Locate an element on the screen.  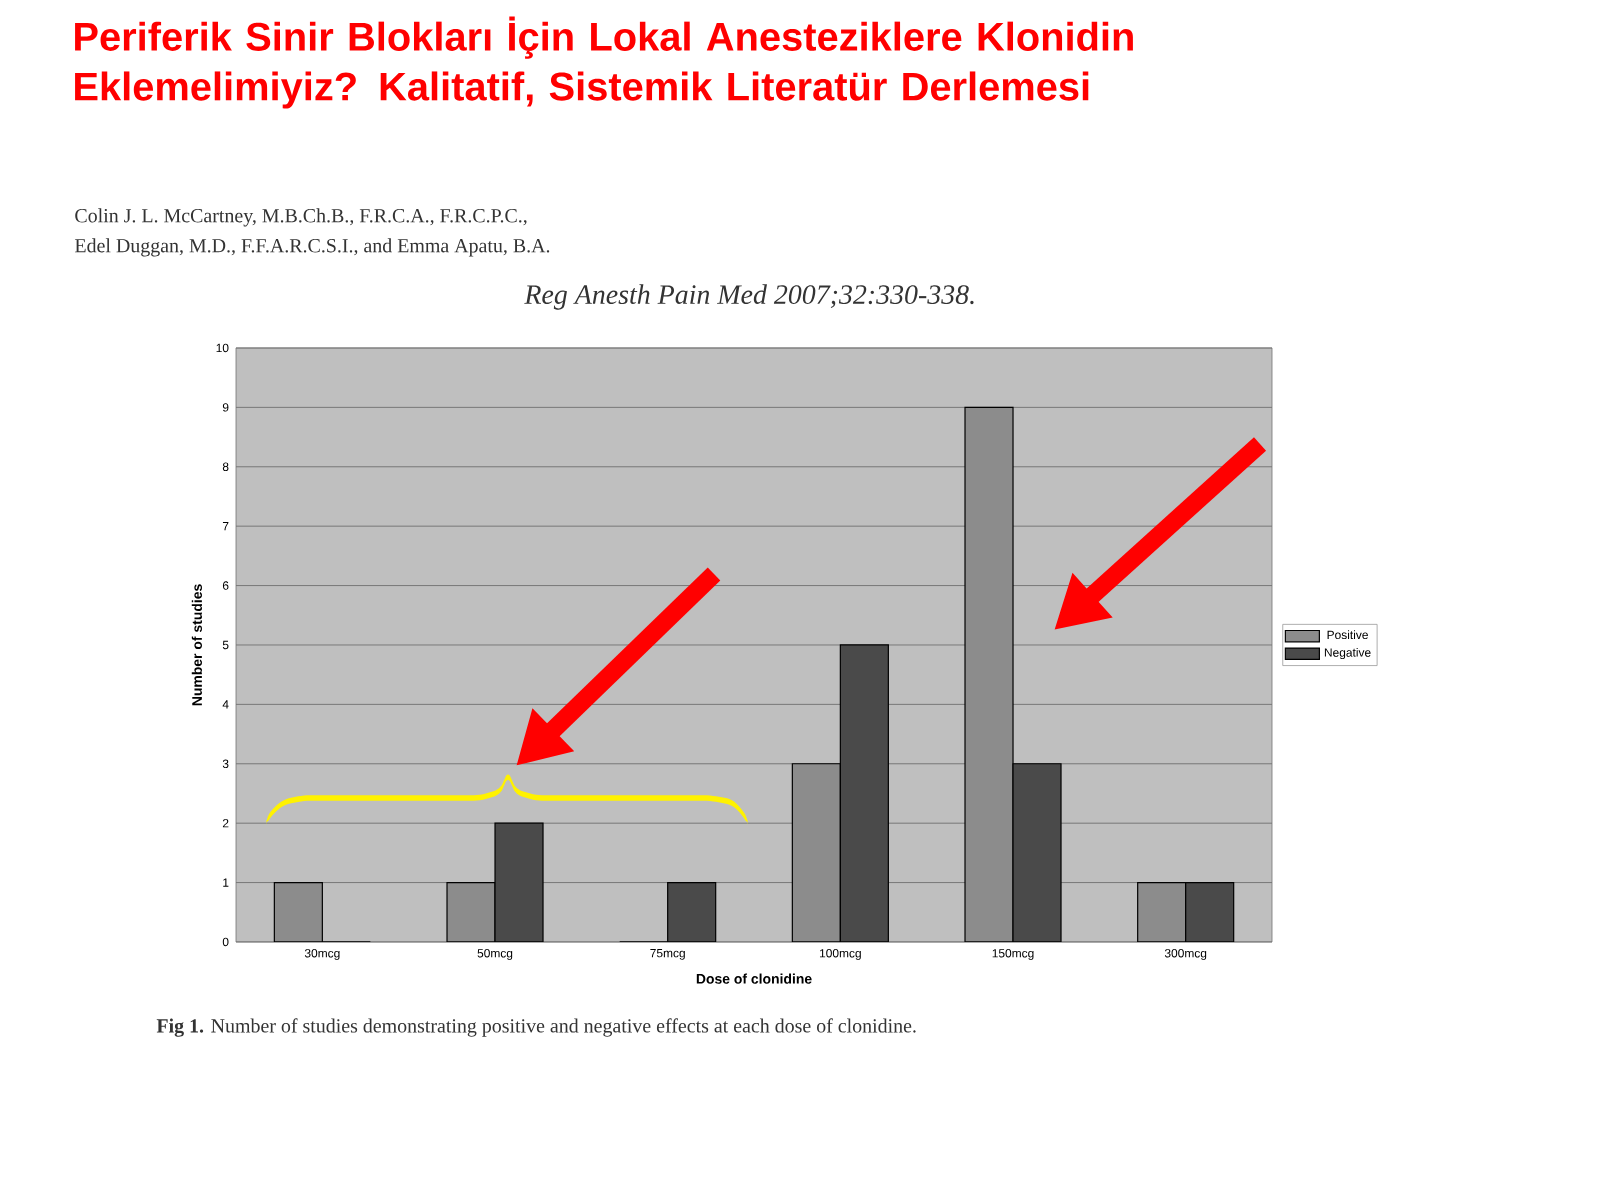
text: Colin J. L. McCartney, M.B.Ch.B., F.R.C.A., F.R.C.P.C., is located at coordinates (301, 217).